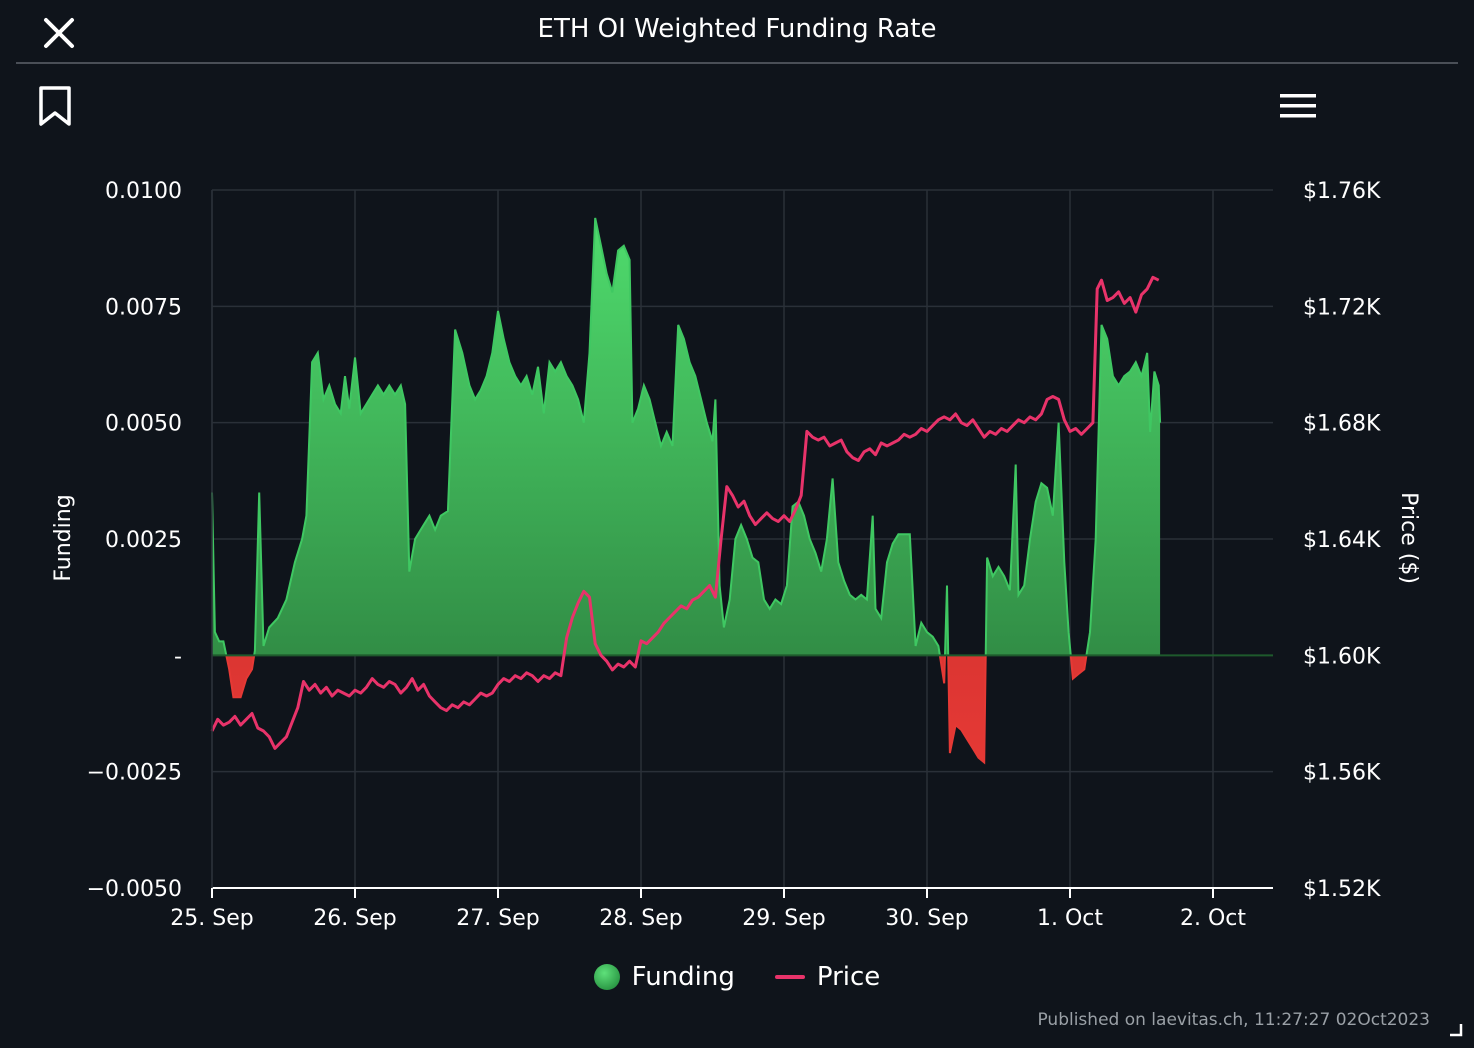 The height and width of the screenshot is (1048, 1474). I want to click on close-icon, so click(59, 33).